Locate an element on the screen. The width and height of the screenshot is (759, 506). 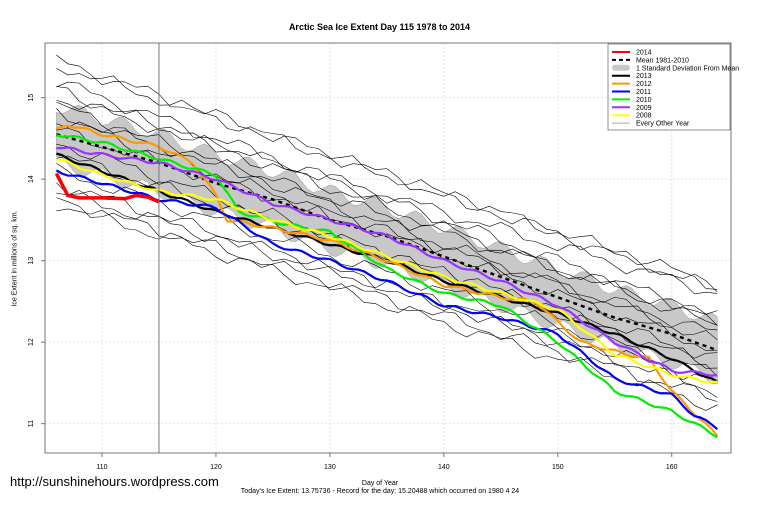
x-tick-label: 150 is located at coordinates (558, 467).